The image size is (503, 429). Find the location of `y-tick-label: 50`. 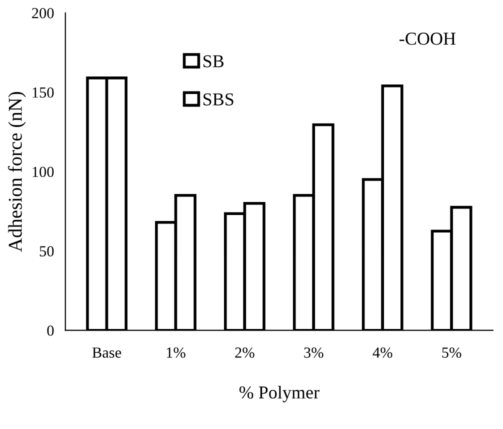

y-tick-label: 50 is located at coordinates (47, 251).